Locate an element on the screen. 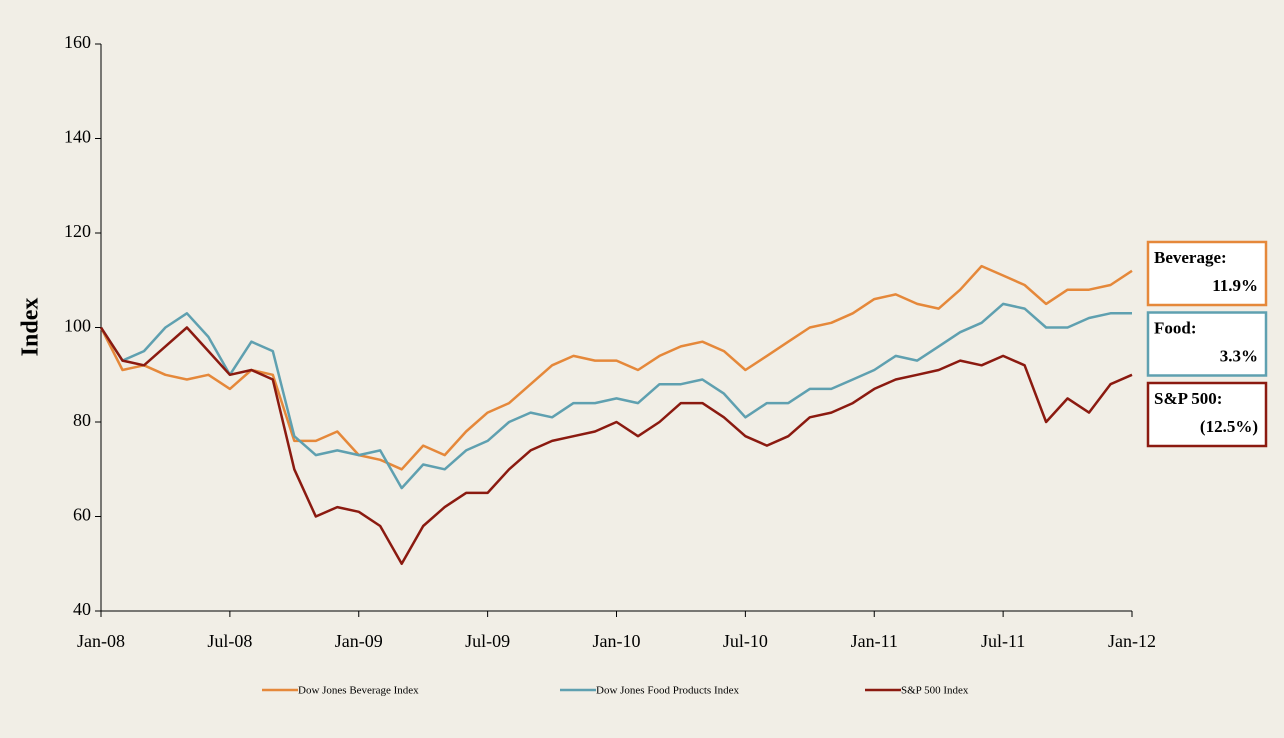 The height and width of the screenshot is (738, 1284). x-tick-label: Jul-09 is located at coordinates (487, 641).